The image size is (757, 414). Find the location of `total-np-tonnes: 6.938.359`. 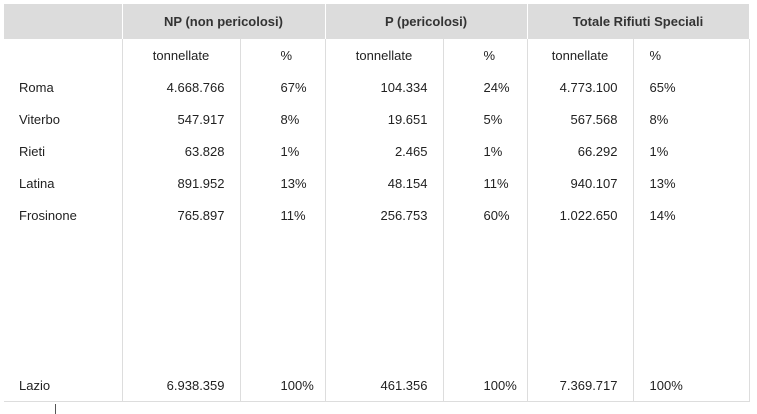

total-np-tonnes: 6.938.359 is located at coordinates (180, 385).